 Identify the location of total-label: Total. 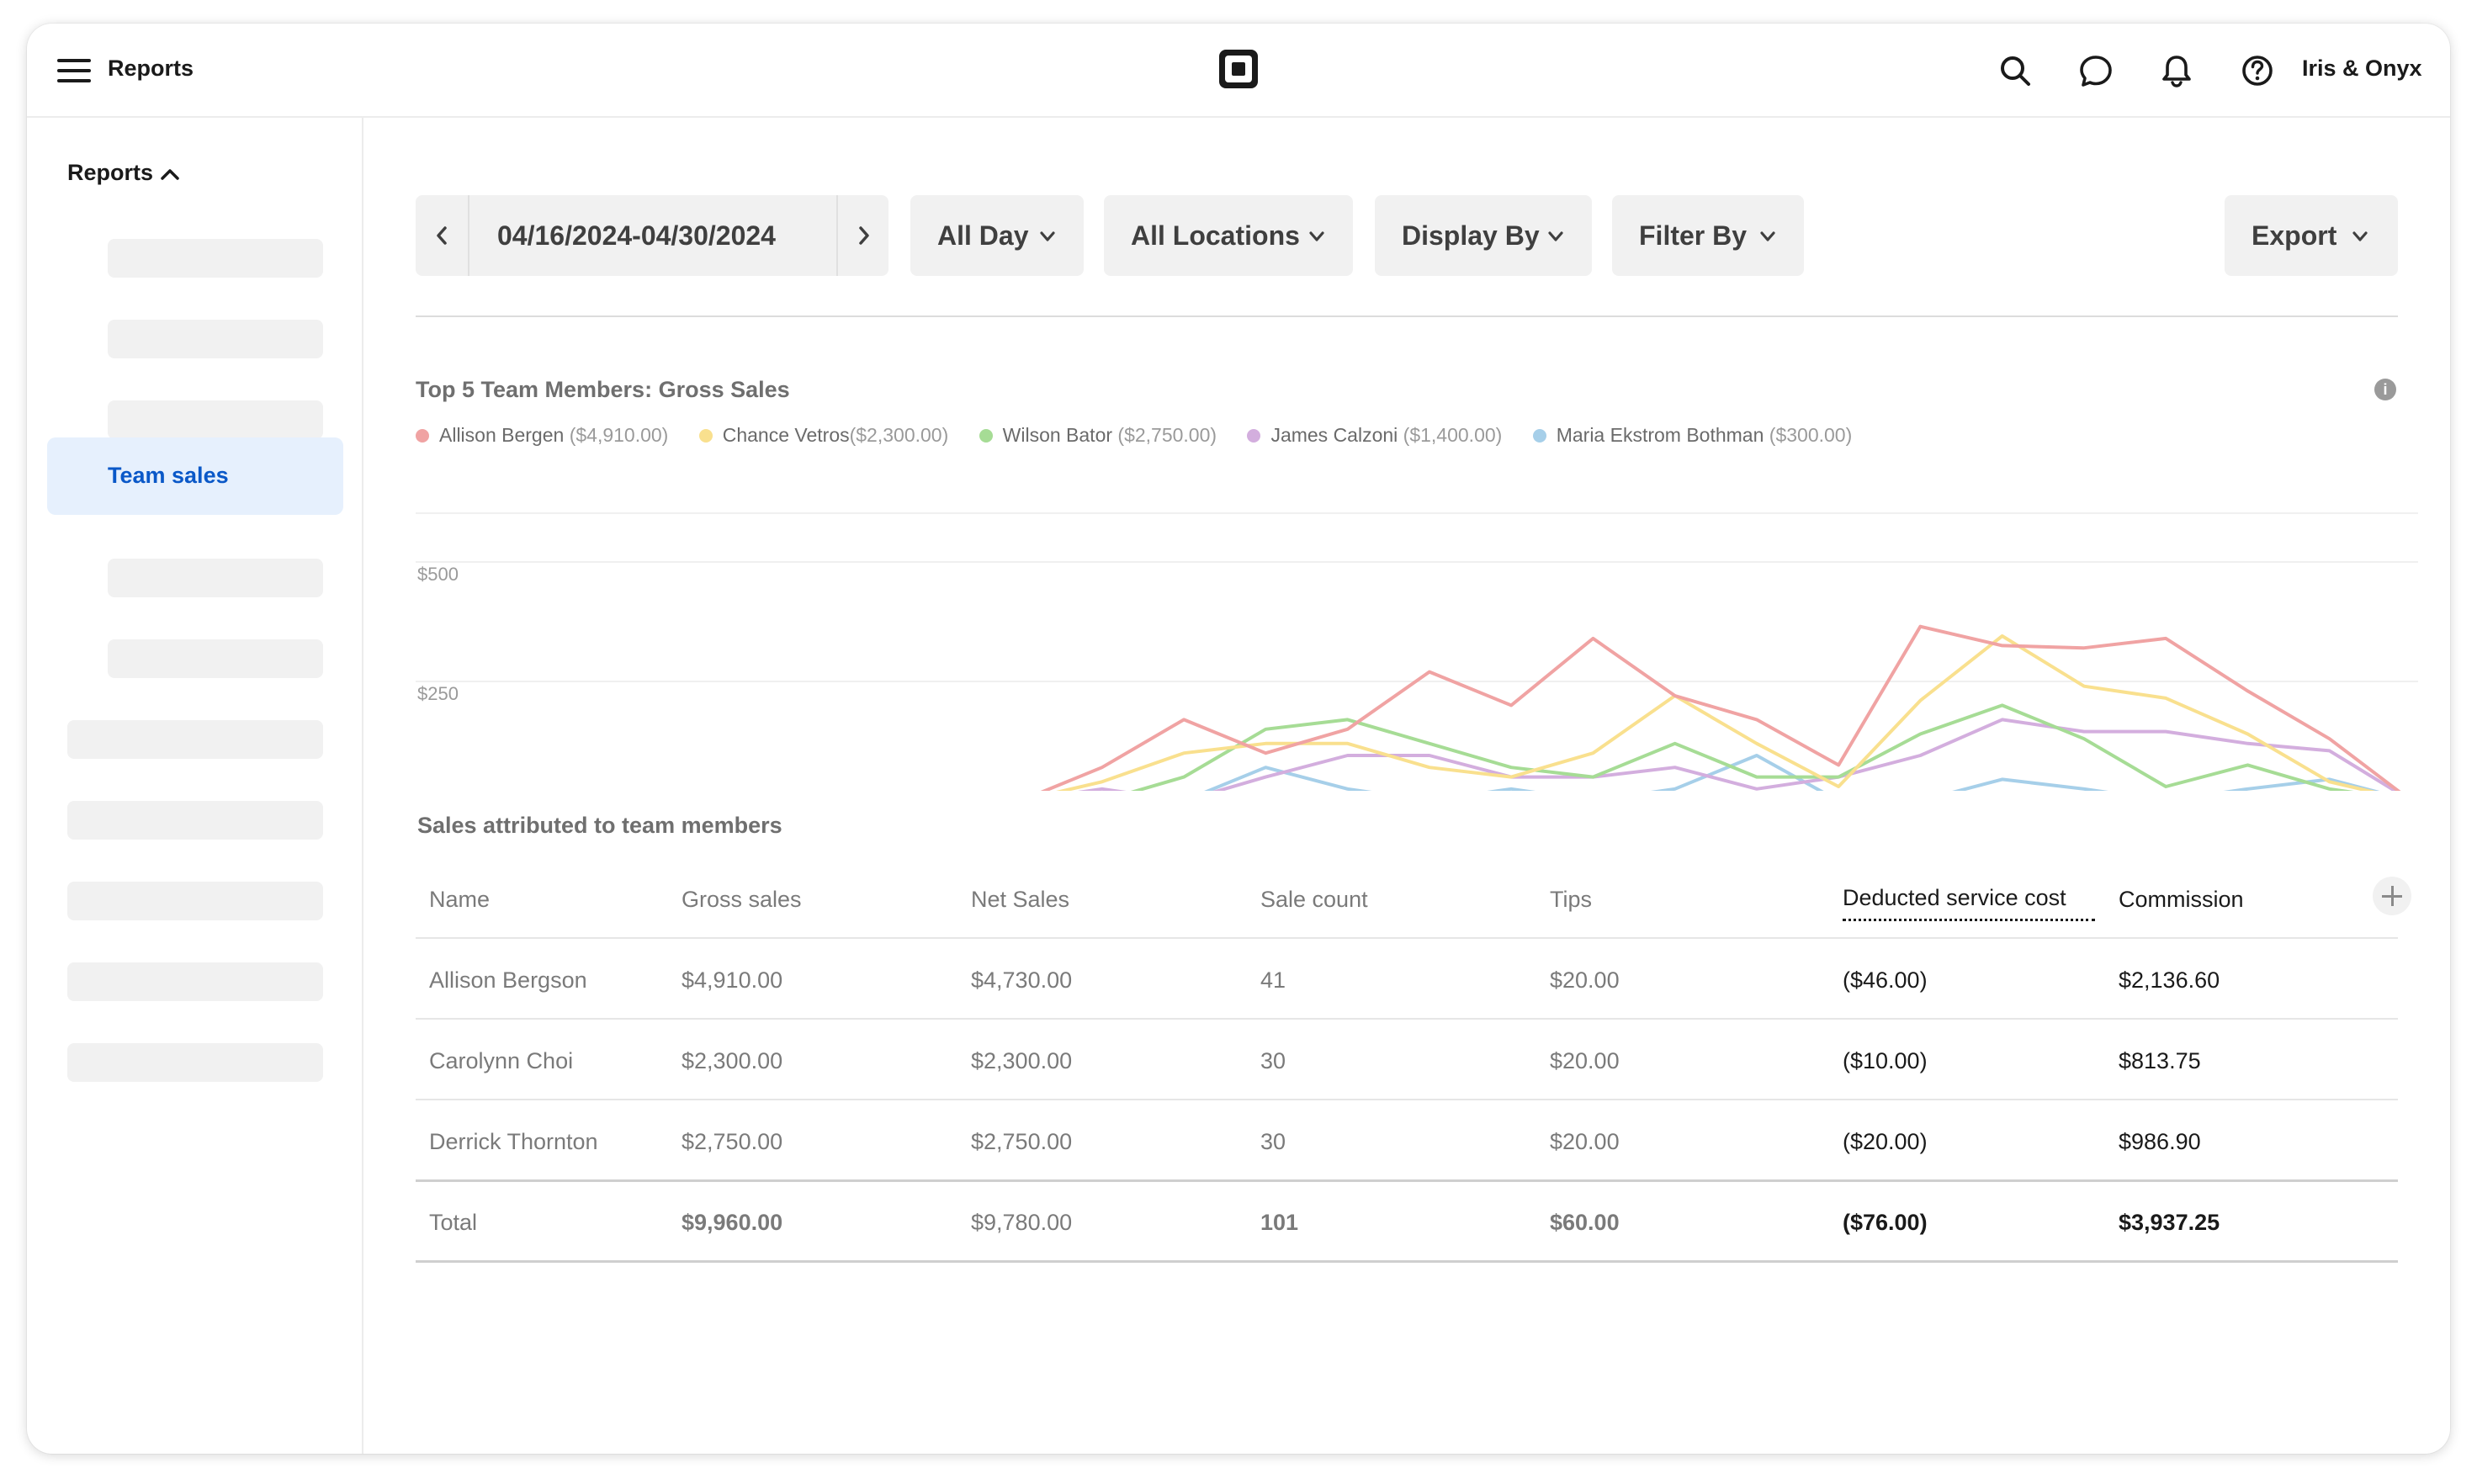
(453, 1222).